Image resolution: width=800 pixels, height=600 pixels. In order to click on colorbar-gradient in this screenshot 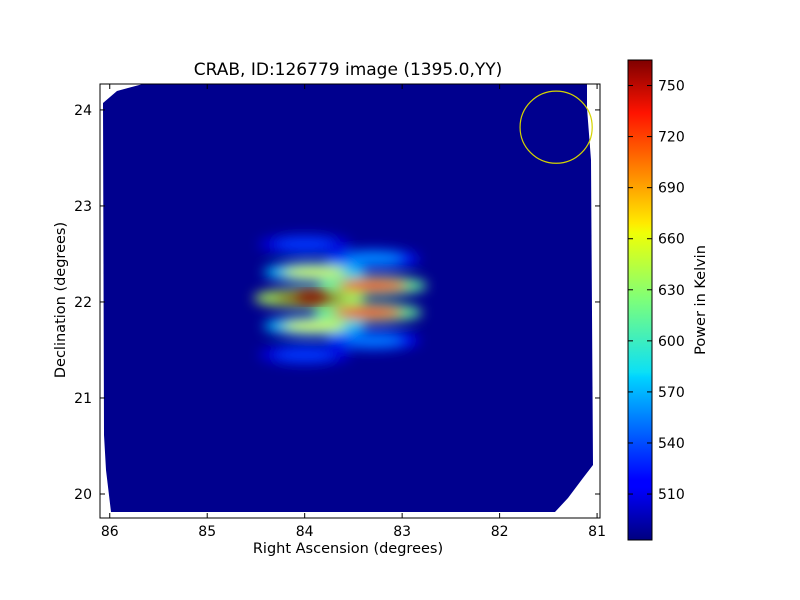, I will do `click(640, 300)`.